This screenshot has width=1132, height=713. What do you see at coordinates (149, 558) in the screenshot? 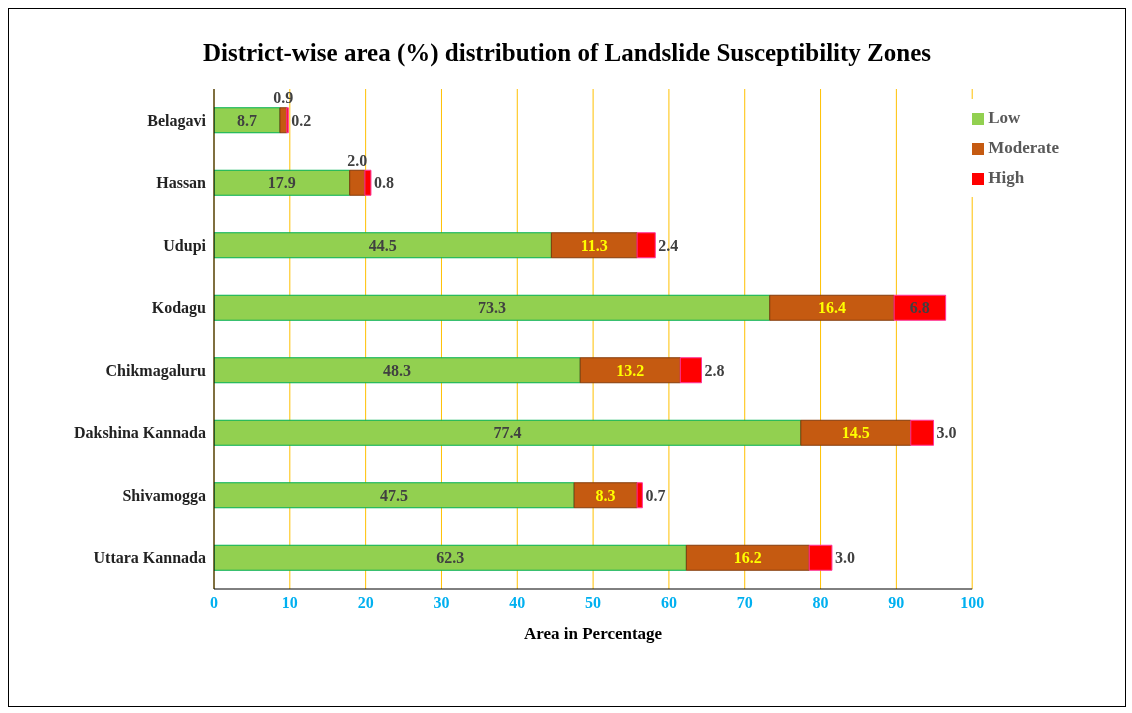
I see `y-tick-label: Uttara Kannada` at bounding box center [149, 558].